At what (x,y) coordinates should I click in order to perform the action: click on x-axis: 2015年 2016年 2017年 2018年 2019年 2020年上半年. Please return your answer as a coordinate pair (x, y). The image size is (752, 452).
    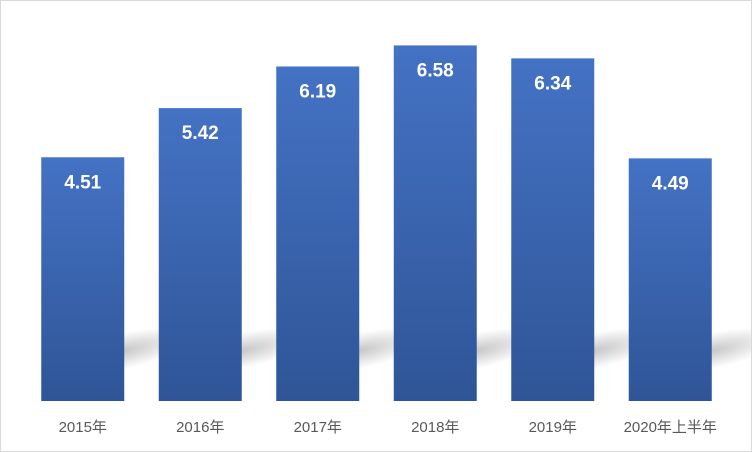
    Looking at the image, I should click on (388, 427).